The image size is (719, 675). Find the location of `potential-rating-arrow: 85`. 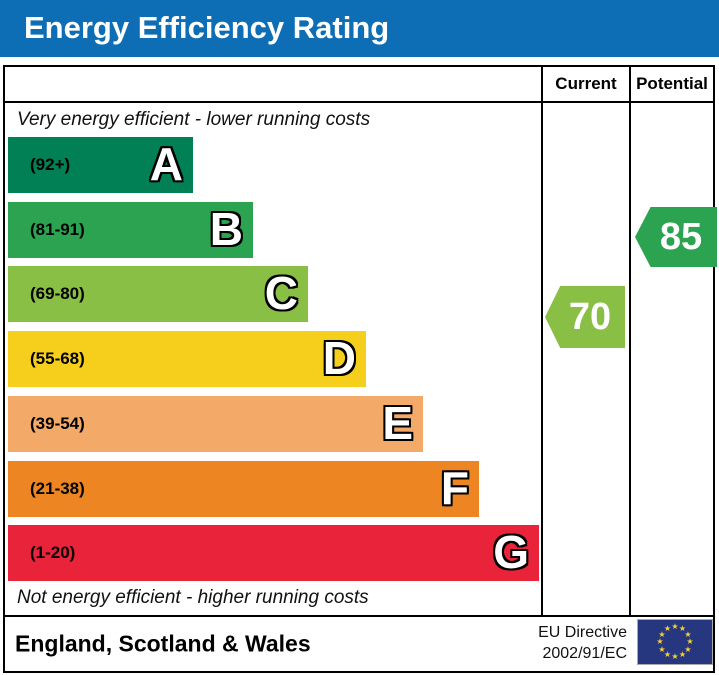

potential-rating-arrow: 85 is located at coordinates (676, 237).